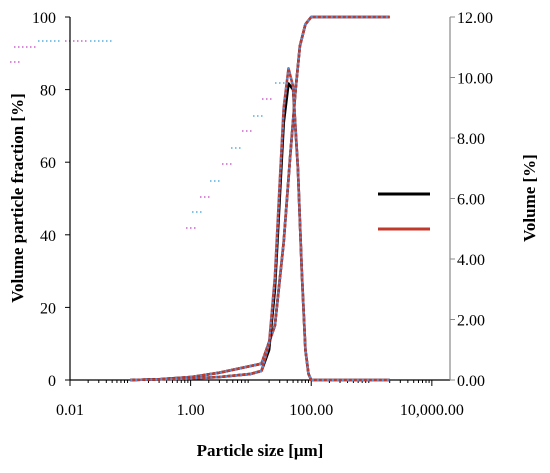 This screenshot has width=550, height=473. What do you see at coordinates (475, 79) in the screenshot?
I see `y-right-tick-label: 10.00` at bounding box center [475, 79].